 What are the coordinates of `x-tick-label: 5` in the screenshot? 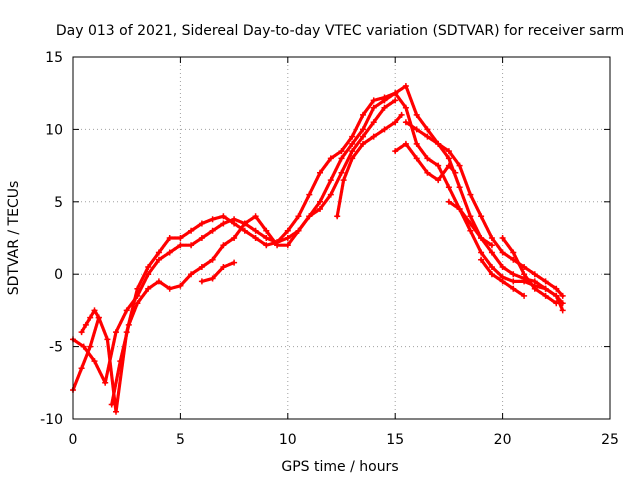 It's located at (180, 440).